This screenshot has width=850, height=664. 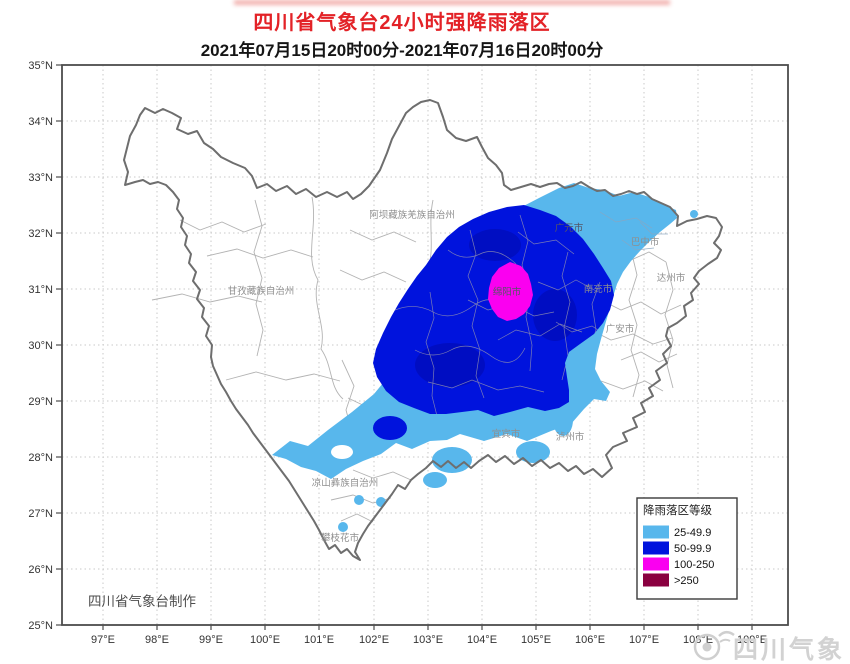 I want to click on legend-label-25-49: 25-49.9, so click(x=692, y=533).